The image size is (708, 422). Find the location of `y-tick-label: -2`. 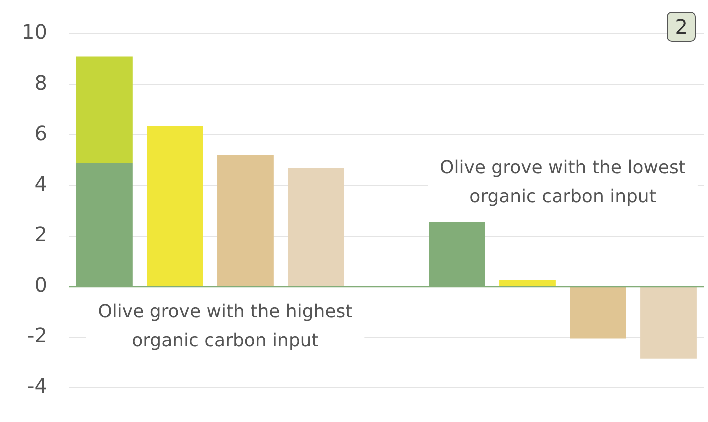

y-tick-label: -2 is located at coordinates (37, 336).